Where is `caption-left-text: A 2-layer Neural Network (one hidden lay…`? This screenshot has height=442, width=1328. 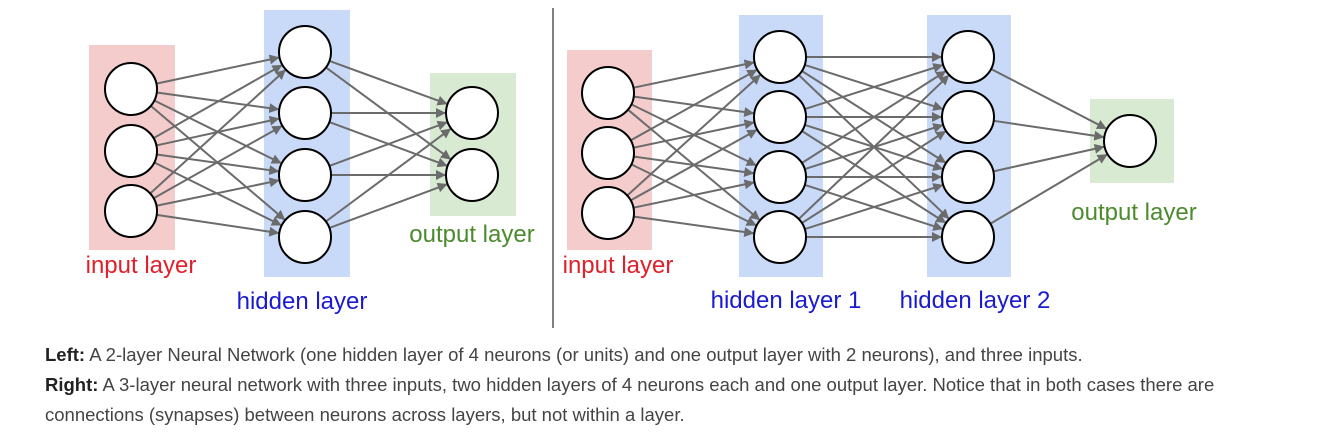 caption-left-text: A 2-layer Neural Network (one hidden lay… is located at coordinates (584, 354).